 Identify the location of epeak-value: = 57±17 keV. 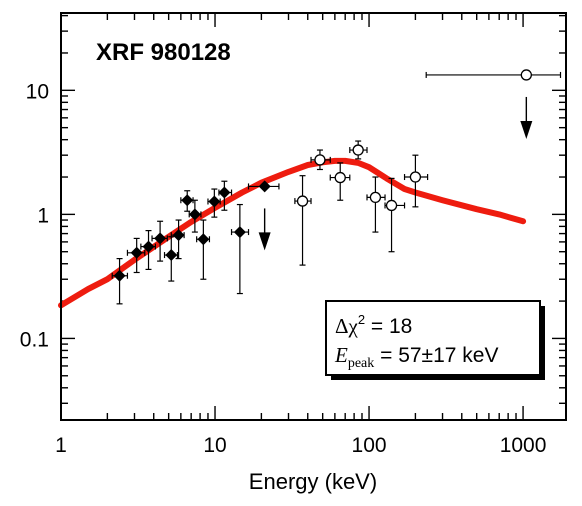
(436, 355).